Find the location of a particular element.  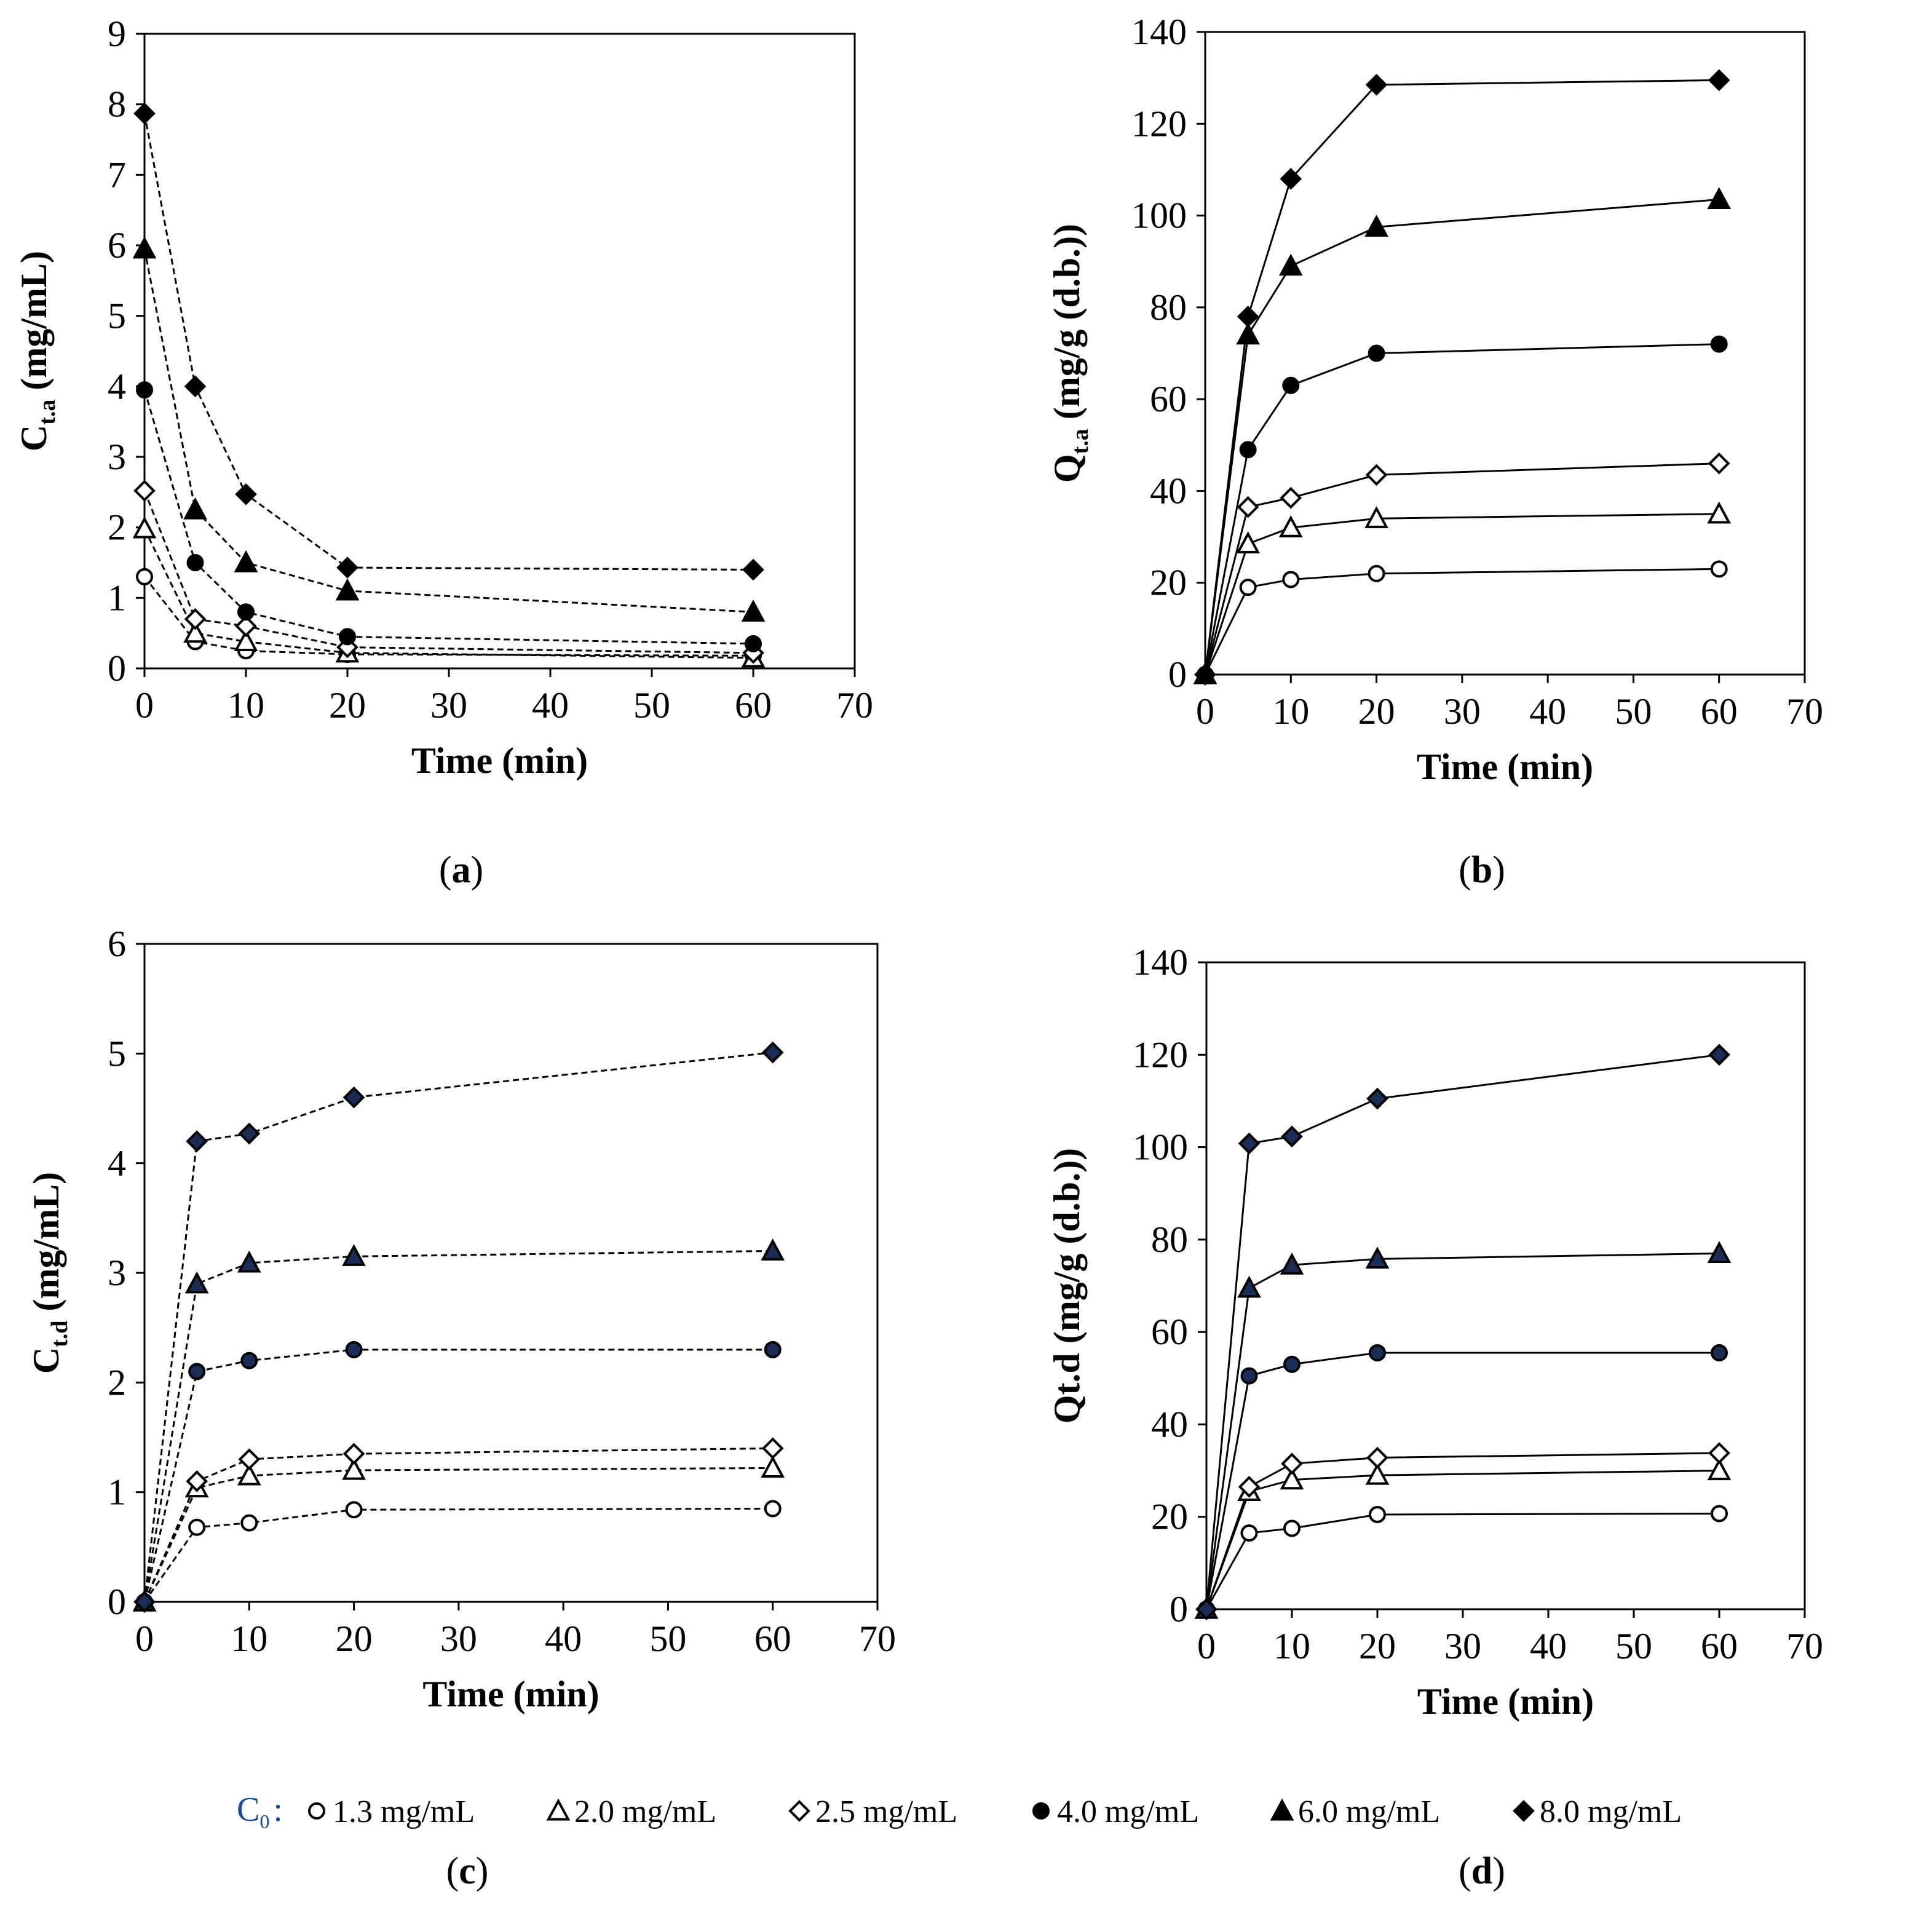

plot-frame is located at coordinates (499, 351).